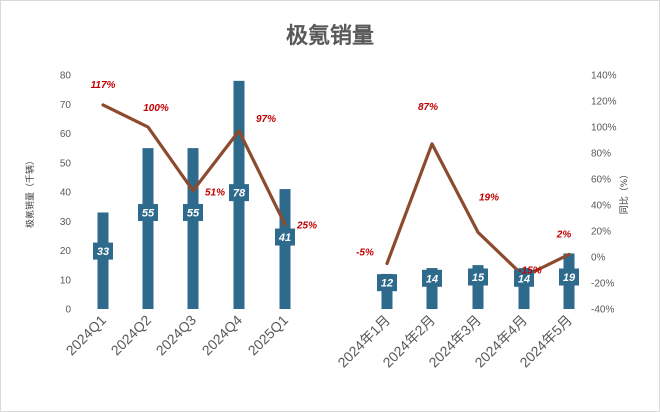  I want to click on y-tick-label: 50, so click(66, 163).